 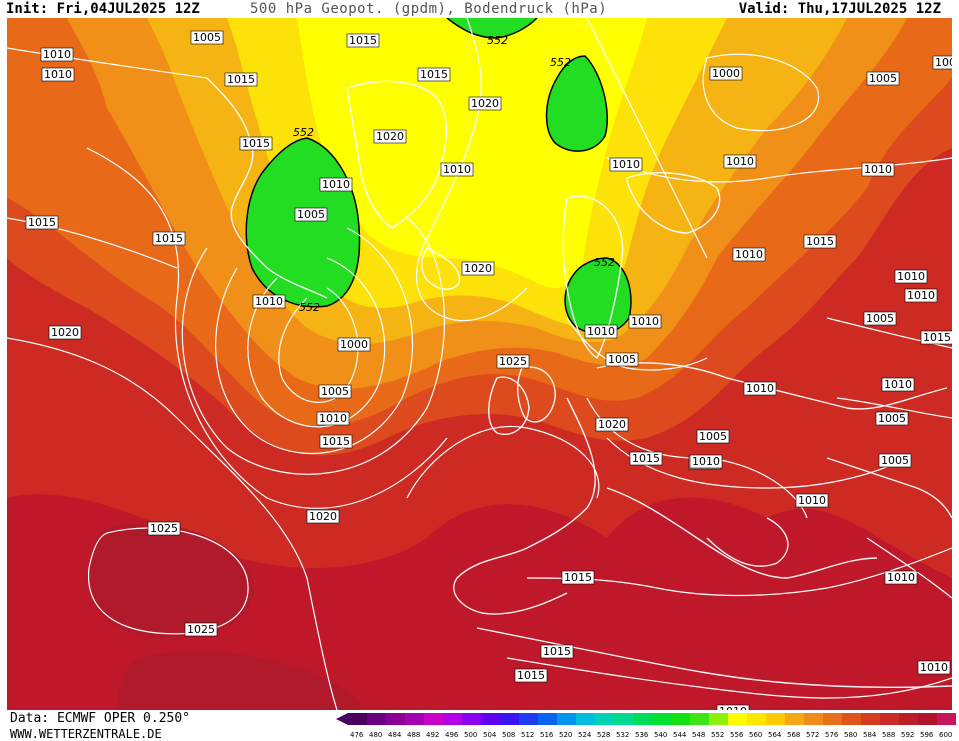 I want to click on isobar-label: 1025, so click(x=201, y=629).